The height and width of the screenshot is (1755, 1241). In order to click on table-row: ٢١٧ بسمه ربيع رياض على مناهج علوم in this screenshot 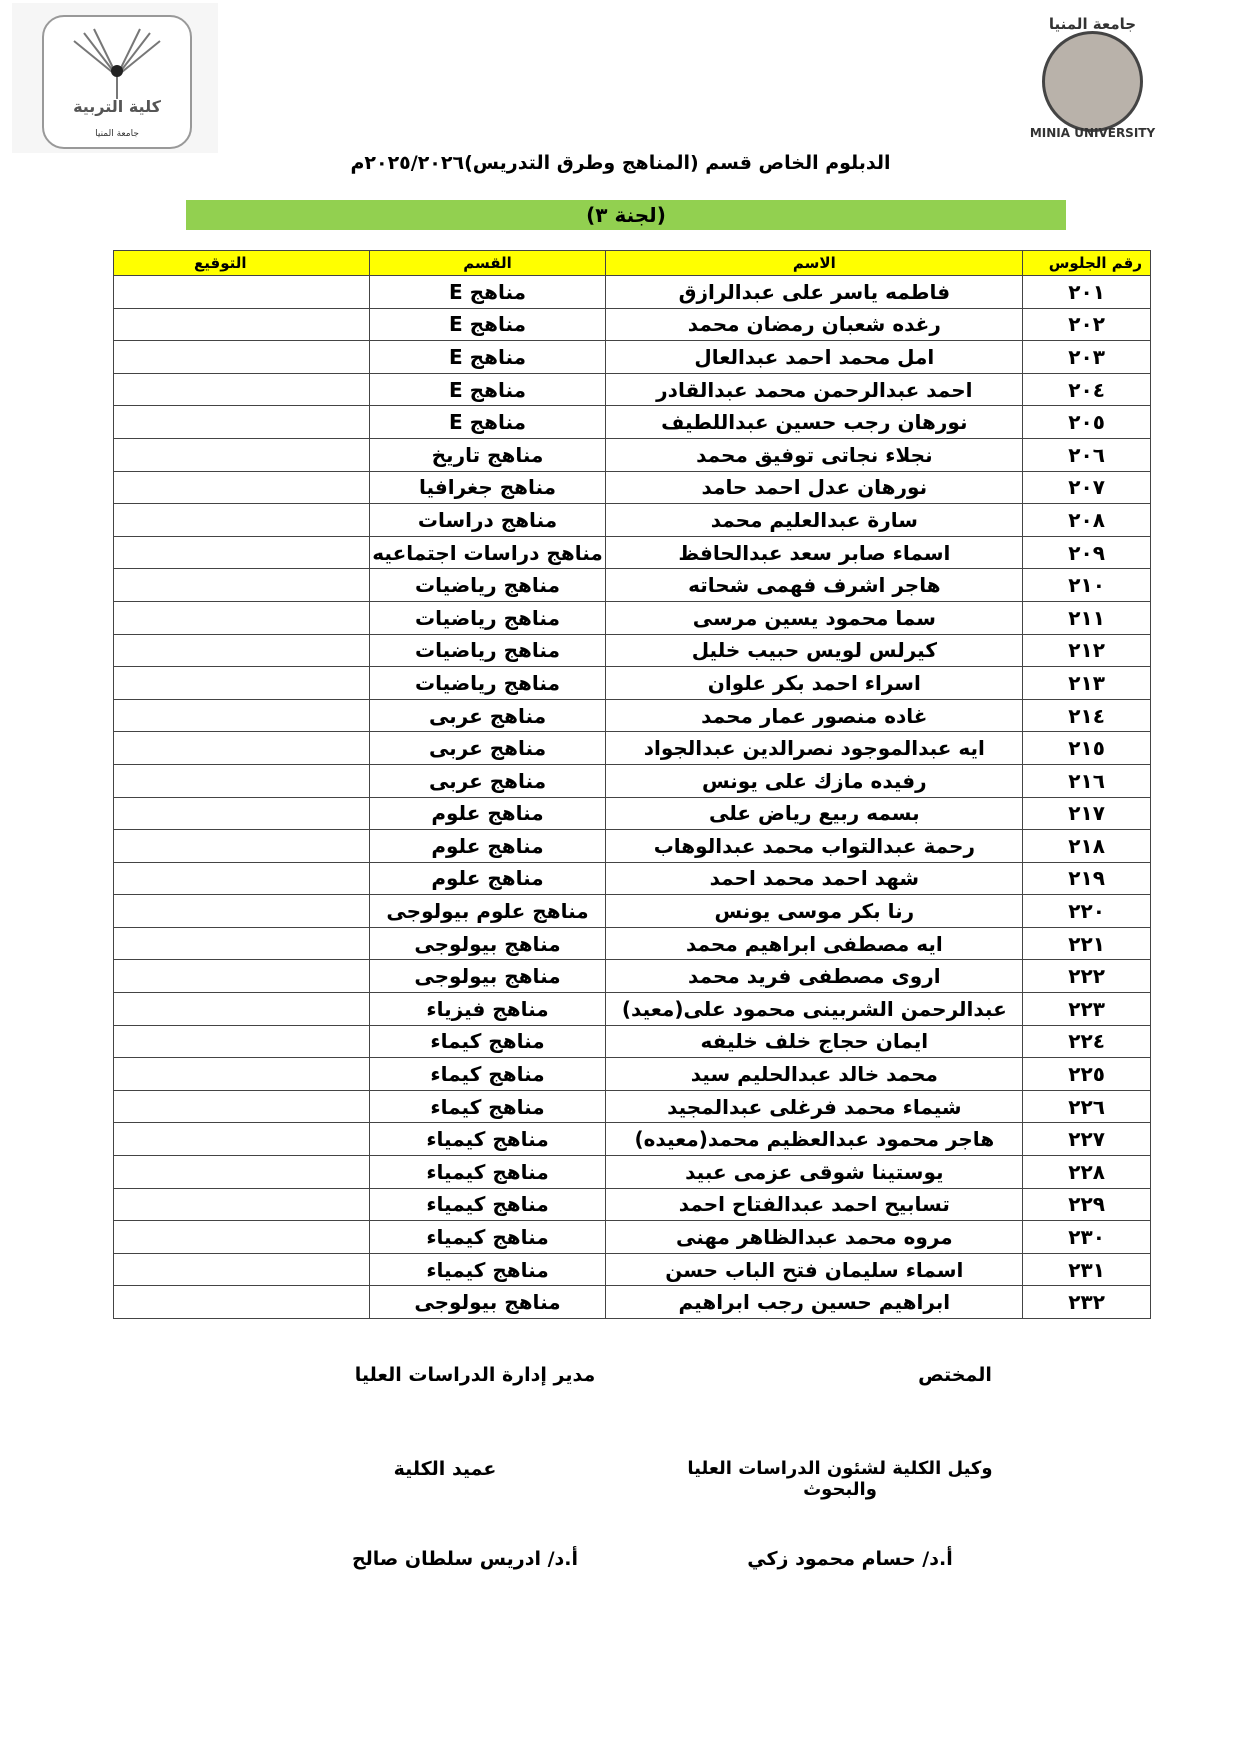, I will do `click(632, 813)`.